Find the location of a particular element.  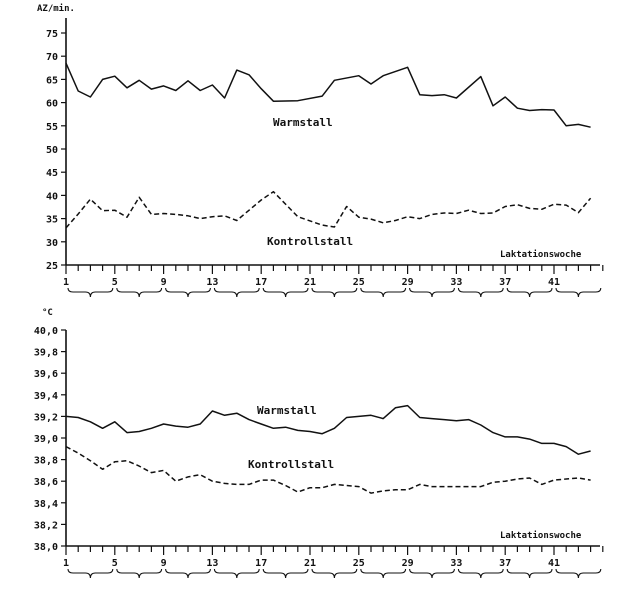

y-tick-label: 65 is located at coordinates (52, 80).